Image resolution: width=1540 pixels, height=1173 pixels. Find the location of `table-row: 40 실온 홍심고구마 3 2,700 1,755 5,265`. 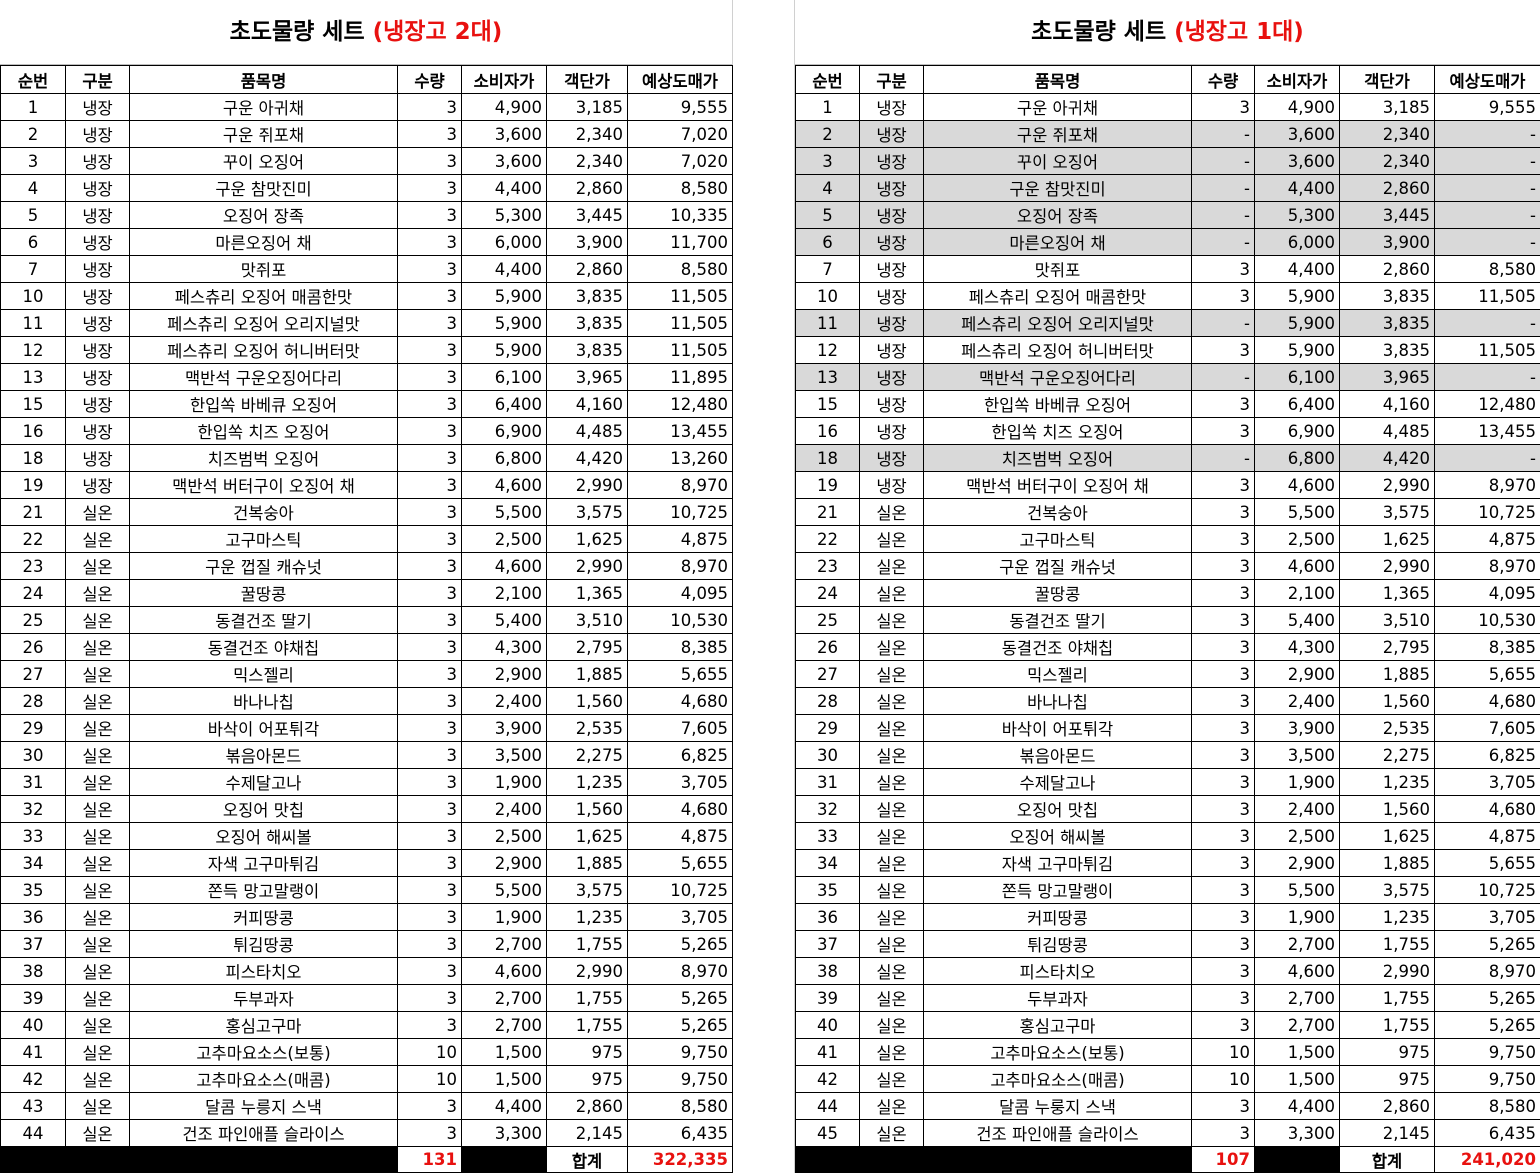

table-row: 40 실온 홍심고구마 3 2,700 1,755 5,265 is located at coordinates (366, 1025).